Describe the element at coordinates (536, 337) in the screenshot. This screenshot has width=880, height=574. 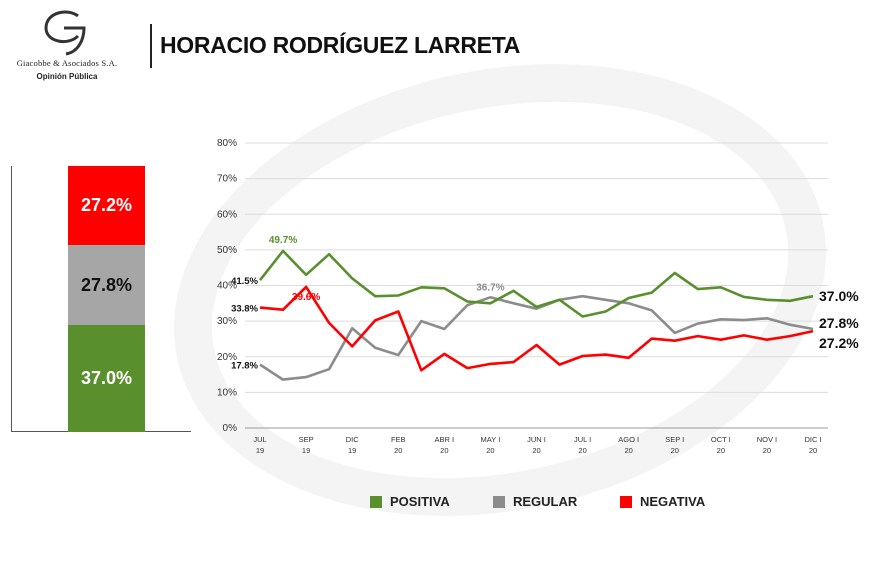
I see `series-line-regular` at that location.